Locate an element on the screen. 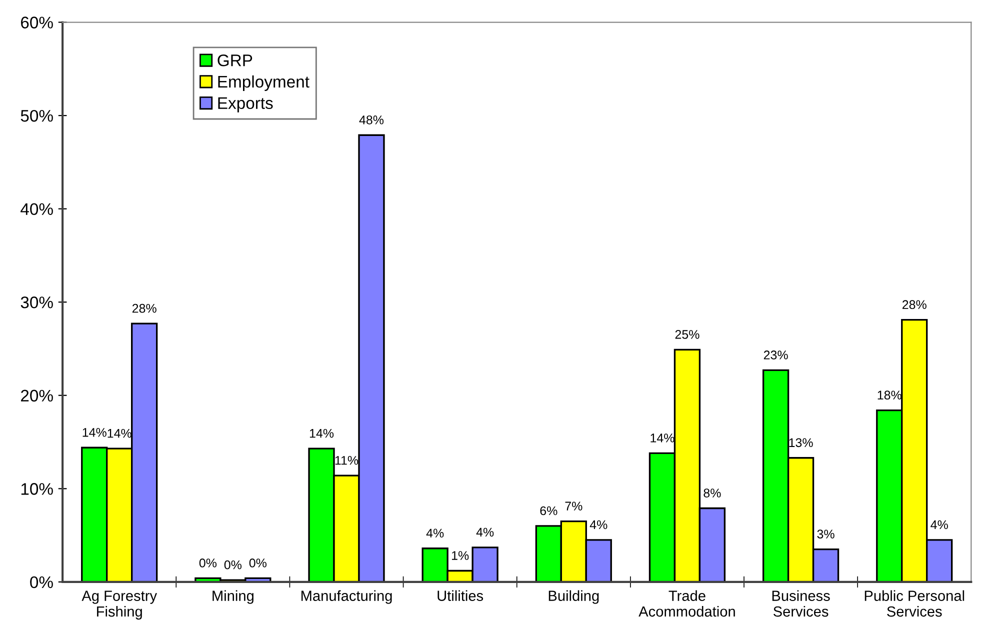  data-label: 11% is located at coordinates (346, 460).